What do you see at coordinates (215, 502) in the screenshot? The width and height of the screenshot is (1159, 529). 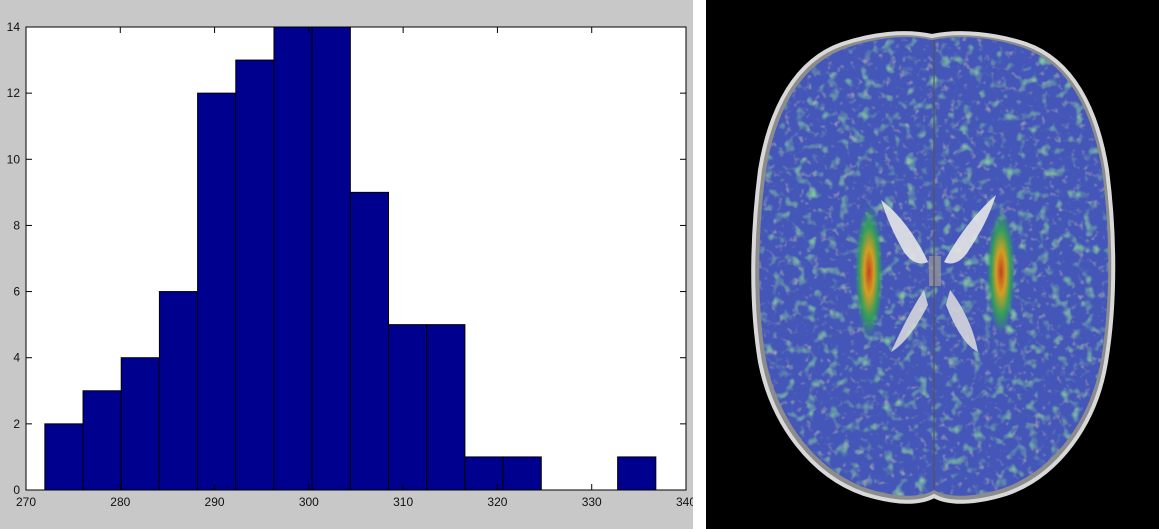 I see `x-tick-label: 290` at bounding box center [215, 502].